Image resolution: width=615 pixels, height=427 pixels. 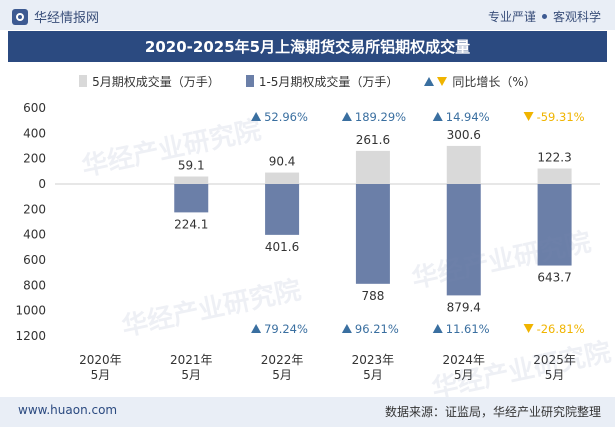 I want to click on data-label-series1: 90.4, so click(x=282, y=162).